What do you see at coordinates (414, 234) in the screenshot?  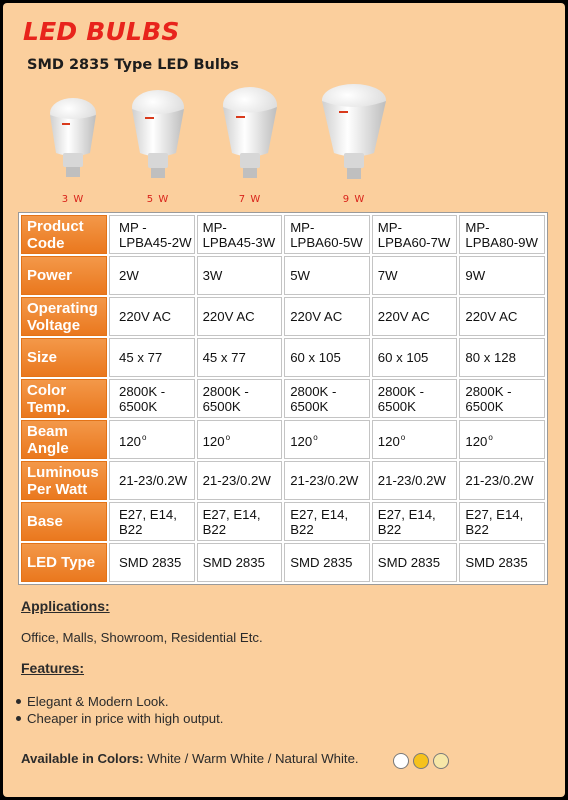 I see `table-cell: MP- LPBA60-7W` at bounding box center [414, 234].